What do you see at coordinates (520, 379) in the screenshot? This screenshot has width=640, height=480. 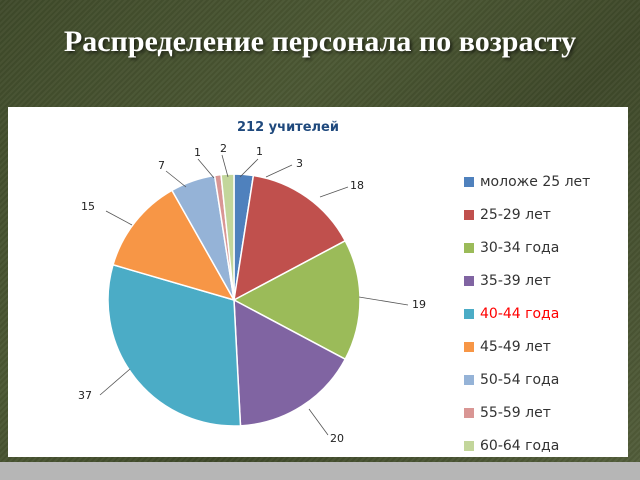 I see `legend-label: 50-54 года` at bounding box center [520, 379].